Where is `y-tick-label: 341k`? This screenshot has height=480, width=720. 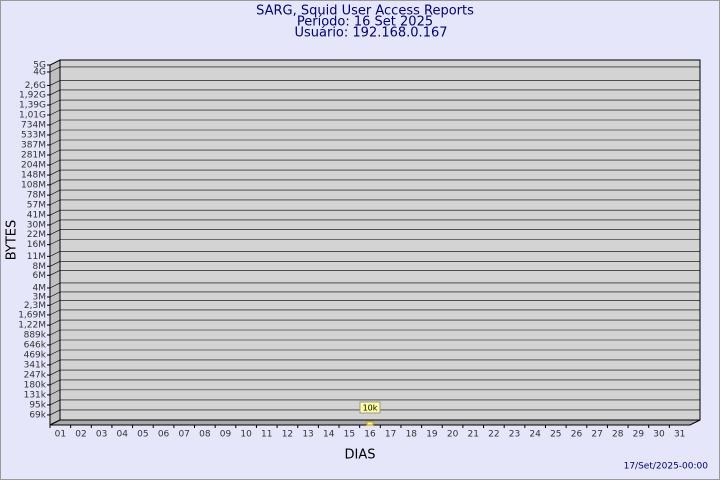
y-tick-label: 341k is located at coordinates (35, 365).